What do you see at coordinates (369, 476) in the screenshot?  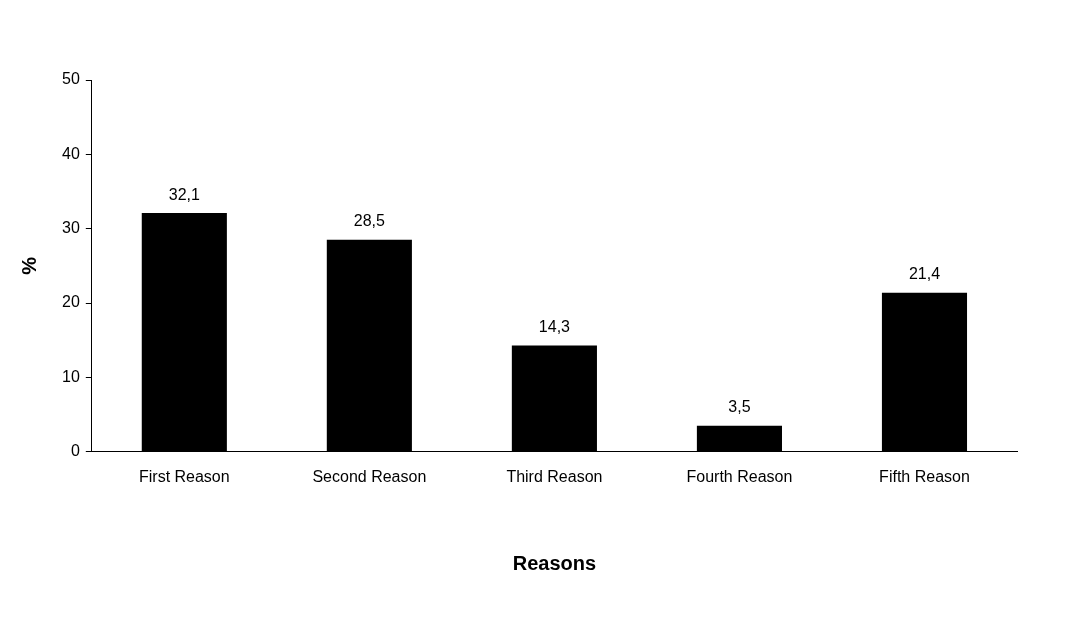 I see `x-tick-label: Second Reason` at bounding box center [369, 476].